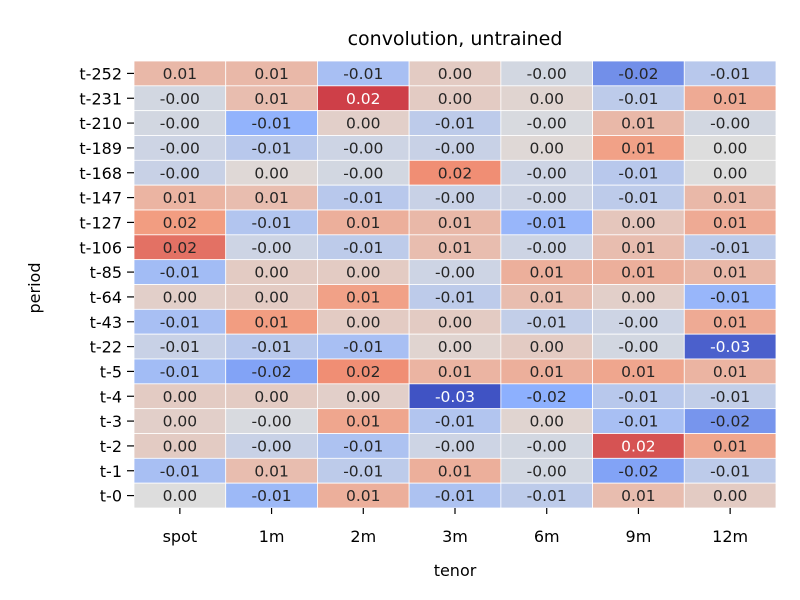 This screenshot has height=600, width=800. Describe the element at coordinates (455, 397) in the screenshot. I see `cell-value-label: -0.03` at that location.